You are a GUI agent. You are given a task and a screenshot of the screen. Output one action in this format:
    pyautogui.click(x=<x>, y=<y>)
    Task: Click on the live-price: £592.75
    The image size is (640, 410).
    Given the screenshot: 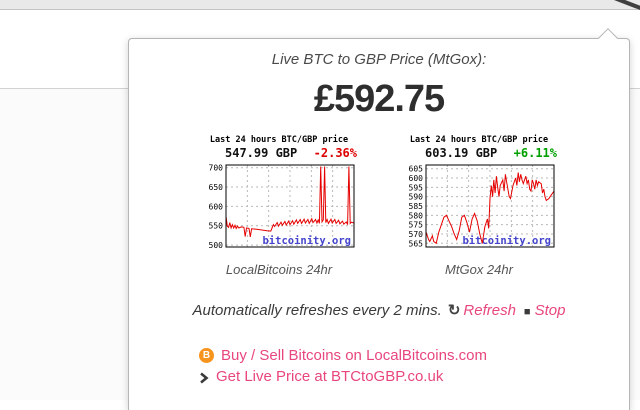 What is the action you would take?
    pyautogui.click(x=379, y=99)
    